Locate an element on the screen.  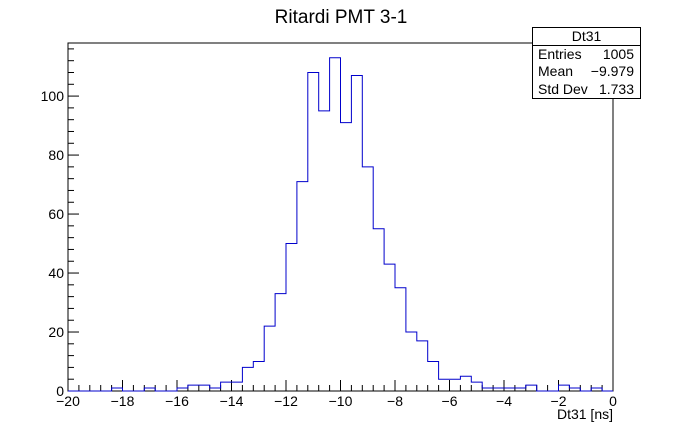
x-tick-label: −2 is located at coordinates (559, 401).